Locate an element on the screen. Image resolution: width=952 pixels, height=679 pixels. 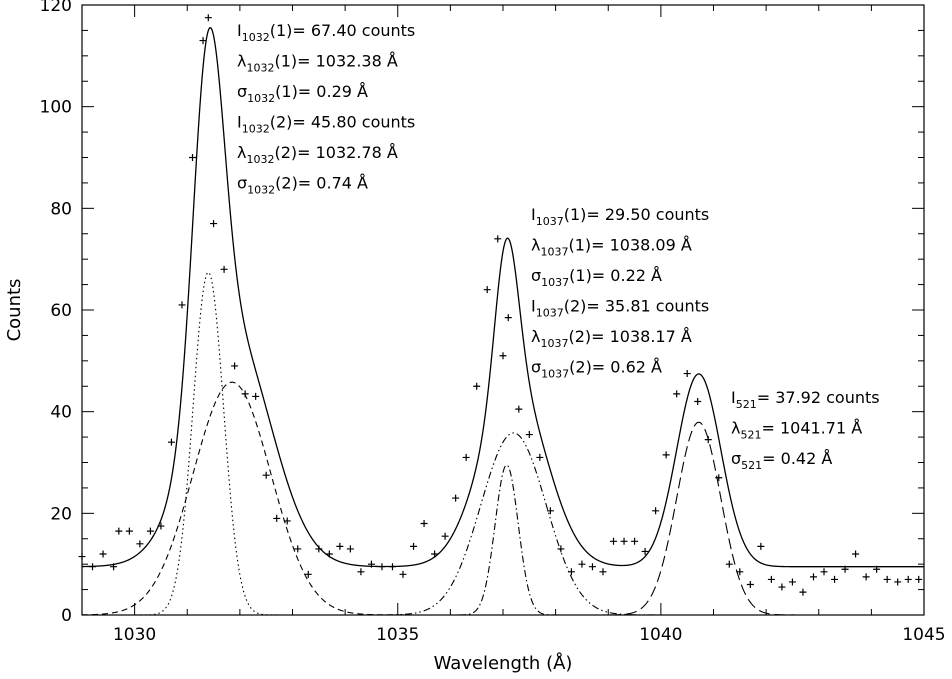
x-tick-label: 1035 is located at coordinates (397, 635).